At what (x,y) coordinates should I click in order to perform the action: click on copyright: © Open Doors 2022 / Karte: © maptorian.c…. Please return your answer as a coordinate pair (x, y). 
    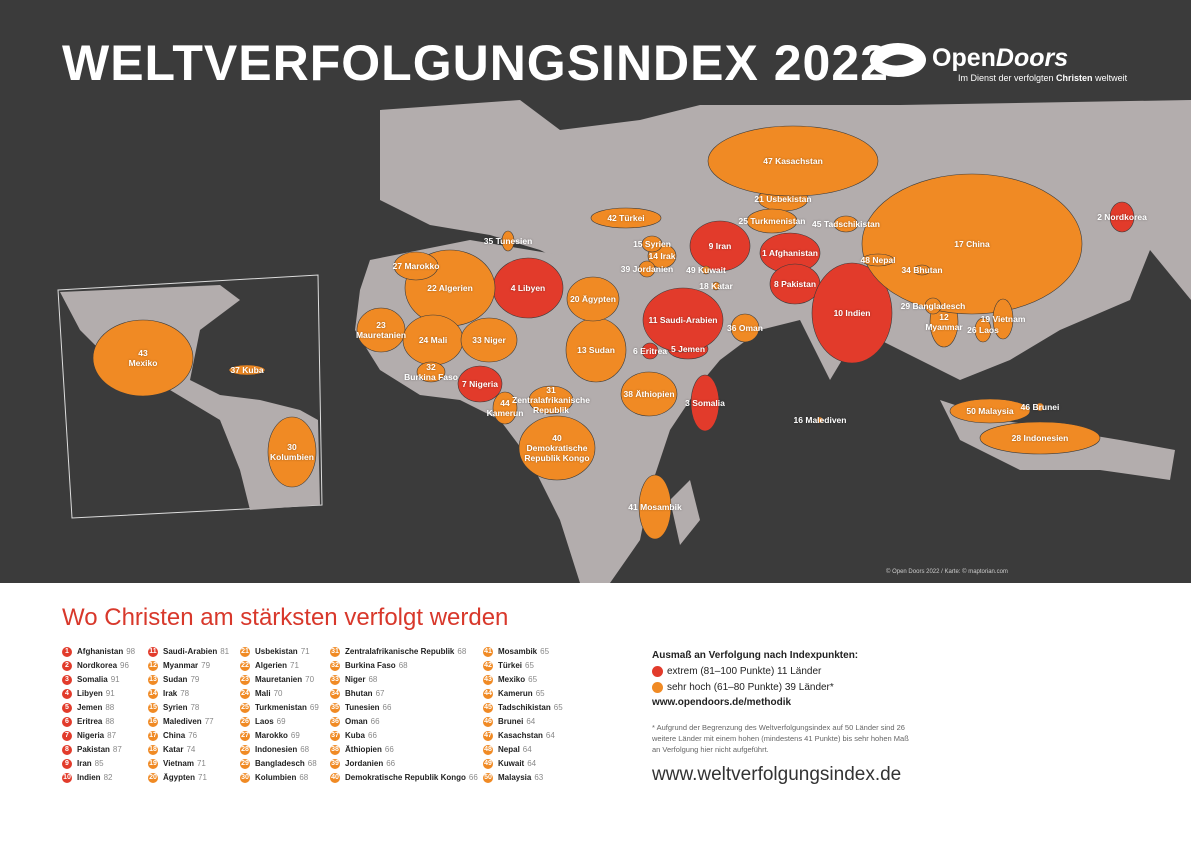
    Looking at the image, I should click on (947, 572).